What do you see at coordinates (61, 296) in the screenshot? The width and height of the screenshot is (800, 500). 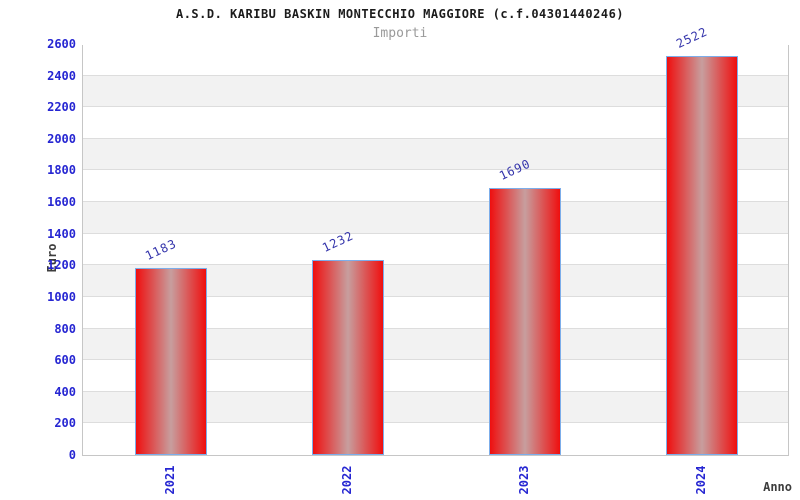 I see `y-tick-label: 1000` at bounding box center [61, 296].